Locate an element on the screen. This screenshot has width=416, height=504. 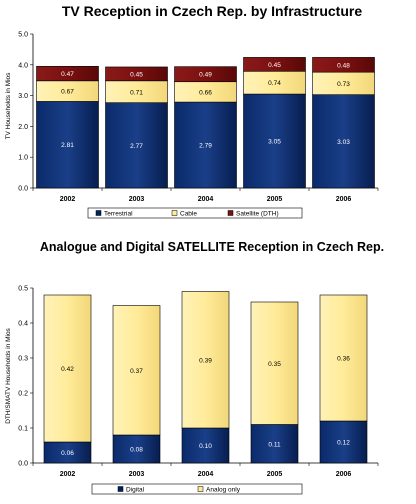
data-label: 0.49 is located at coordinates (205, 75).